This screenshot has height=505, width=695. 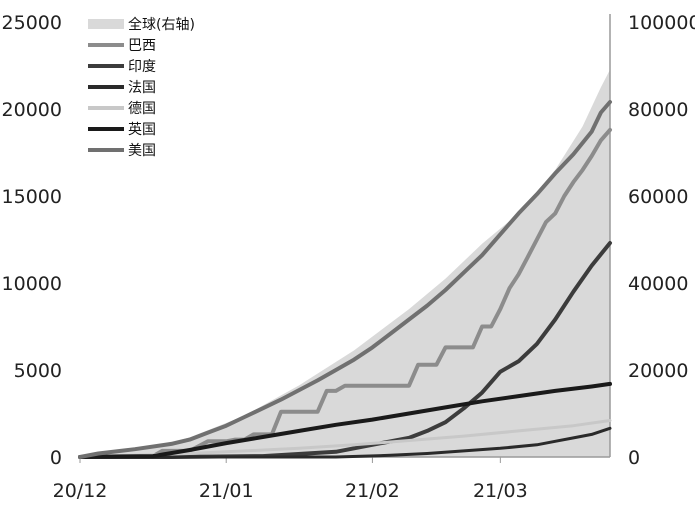 I want to click on legend-label: 德国, so click(x=142, y=109).